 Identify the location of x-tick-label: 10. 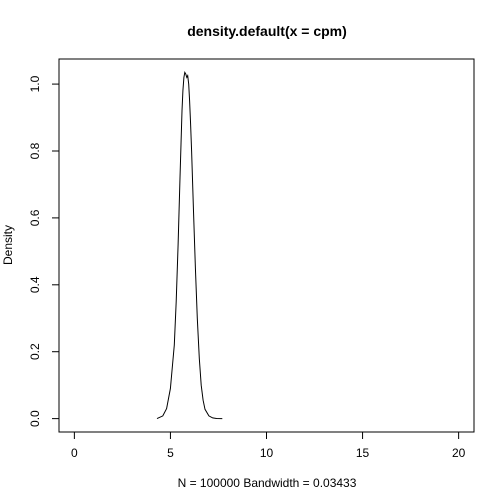
(267, 453).